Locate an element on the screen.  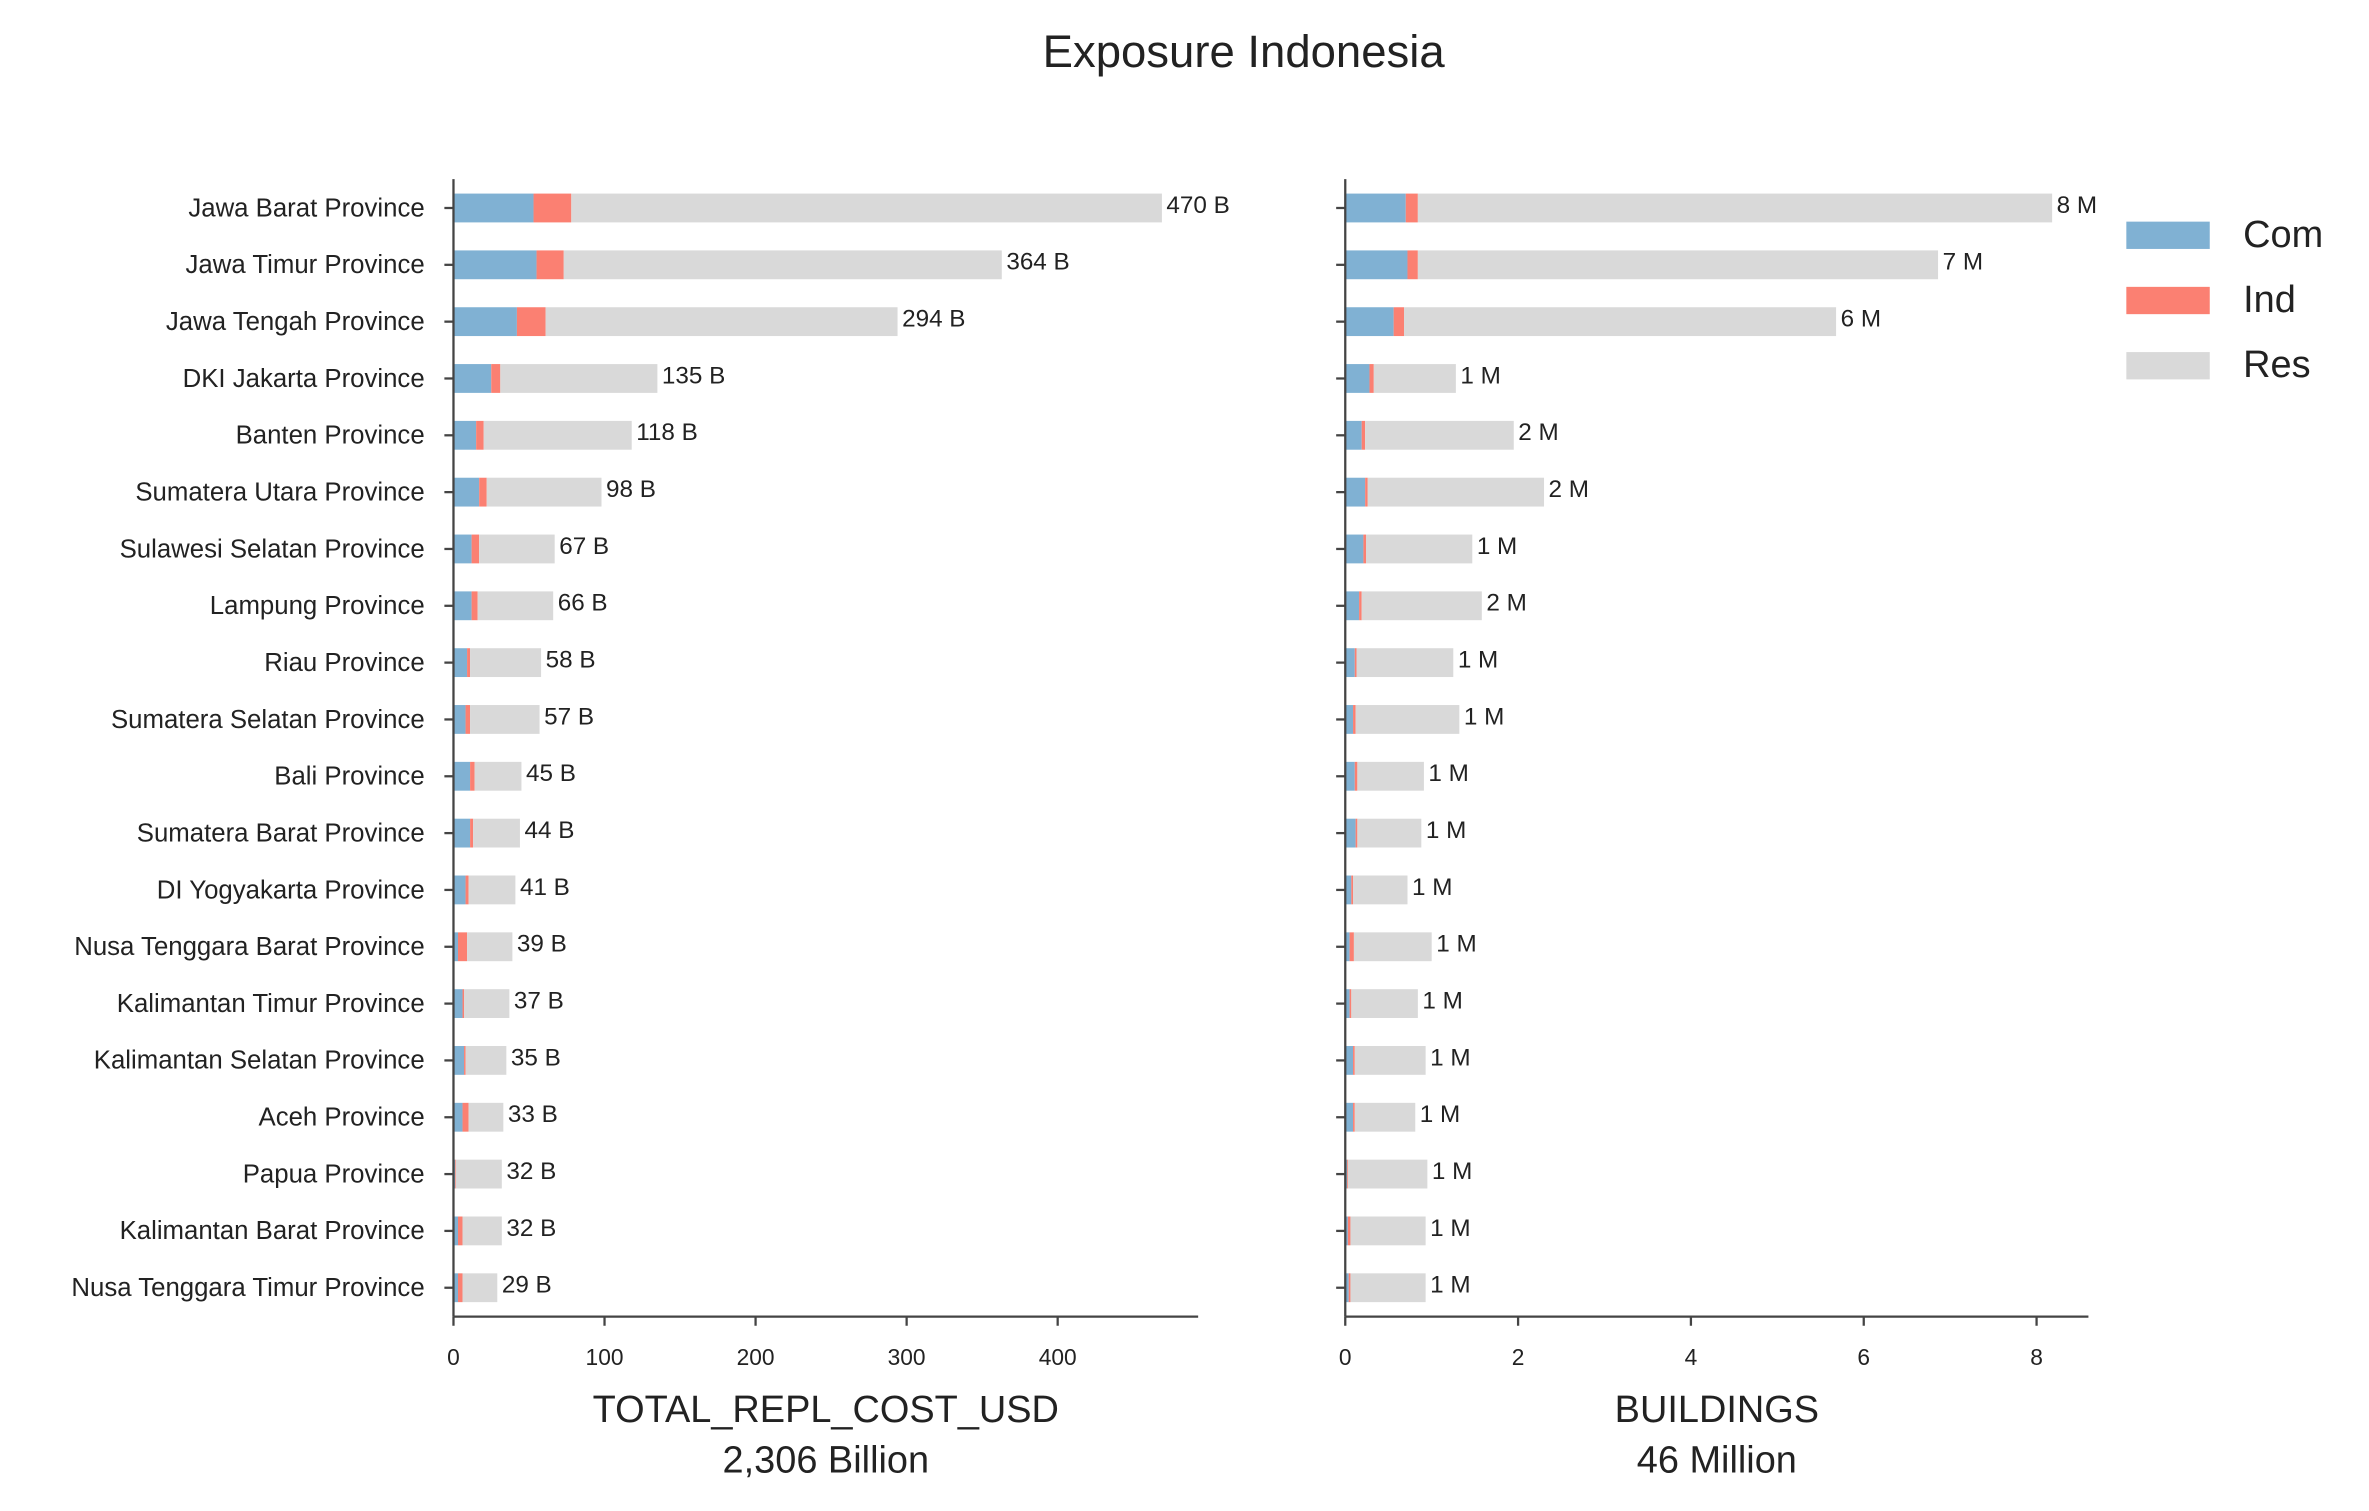
y-tick-label: Nusa Tenggara Barat Province is located at coordinates (249, 947).